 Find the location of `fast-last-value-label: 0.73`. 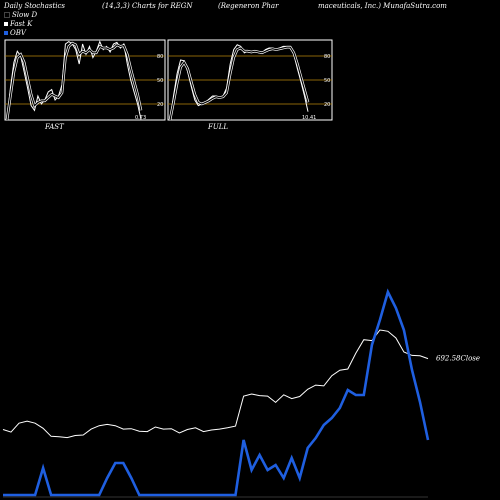

fast-last-value-label: 0.73 is located at coordinates (140, 118).